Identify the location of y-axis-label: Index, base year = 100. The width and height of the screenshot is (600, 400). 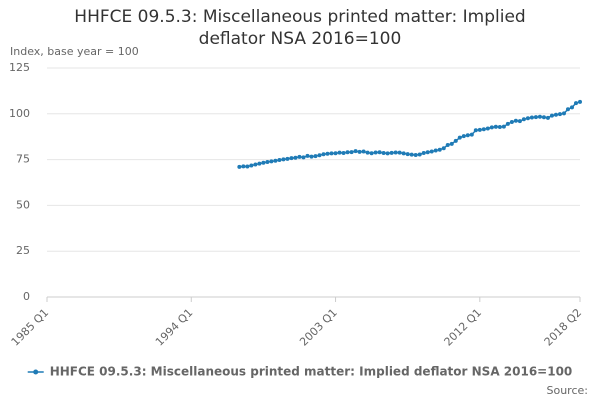
(74, 51).